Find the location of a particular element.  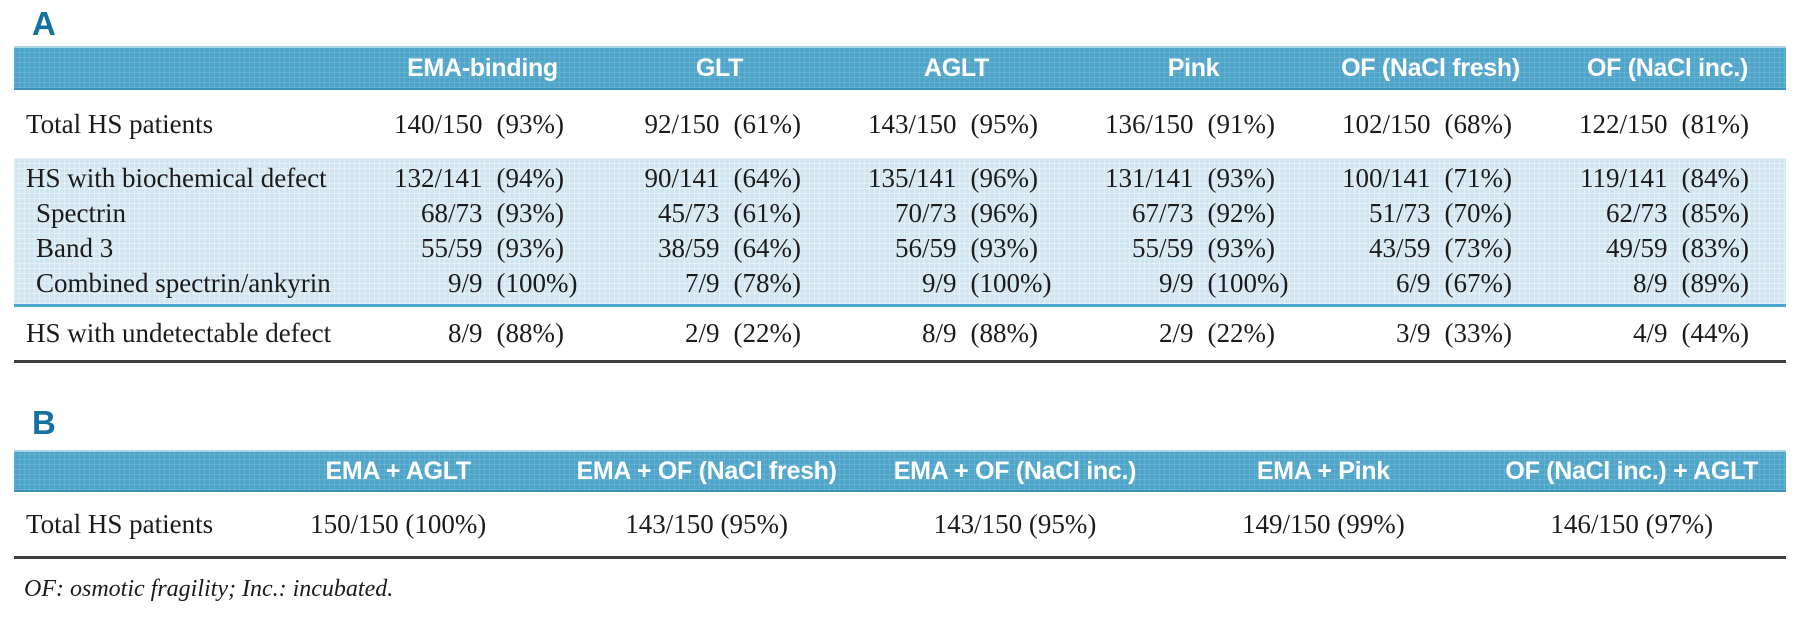

fraction-value: 136/150 is located at coordinates (1149, 123).